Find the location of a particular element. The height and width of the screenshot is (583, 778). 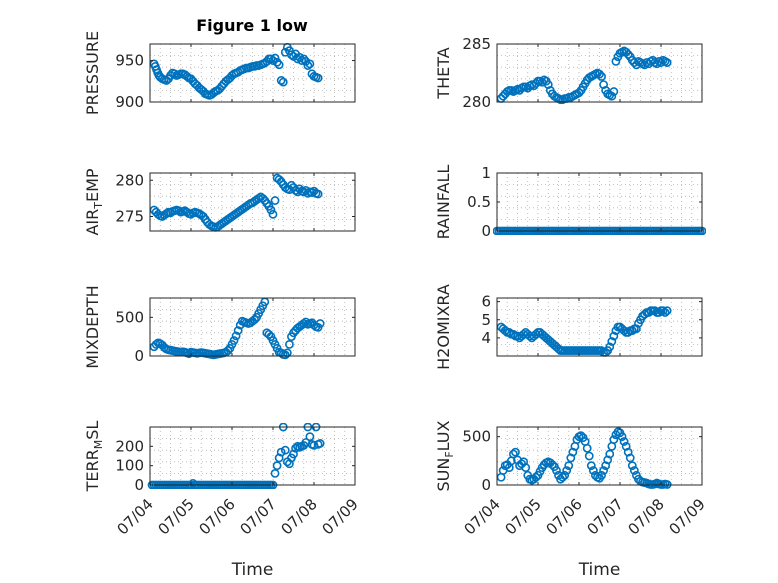

x-axis-label: Time is located at coordinates (252, 570).